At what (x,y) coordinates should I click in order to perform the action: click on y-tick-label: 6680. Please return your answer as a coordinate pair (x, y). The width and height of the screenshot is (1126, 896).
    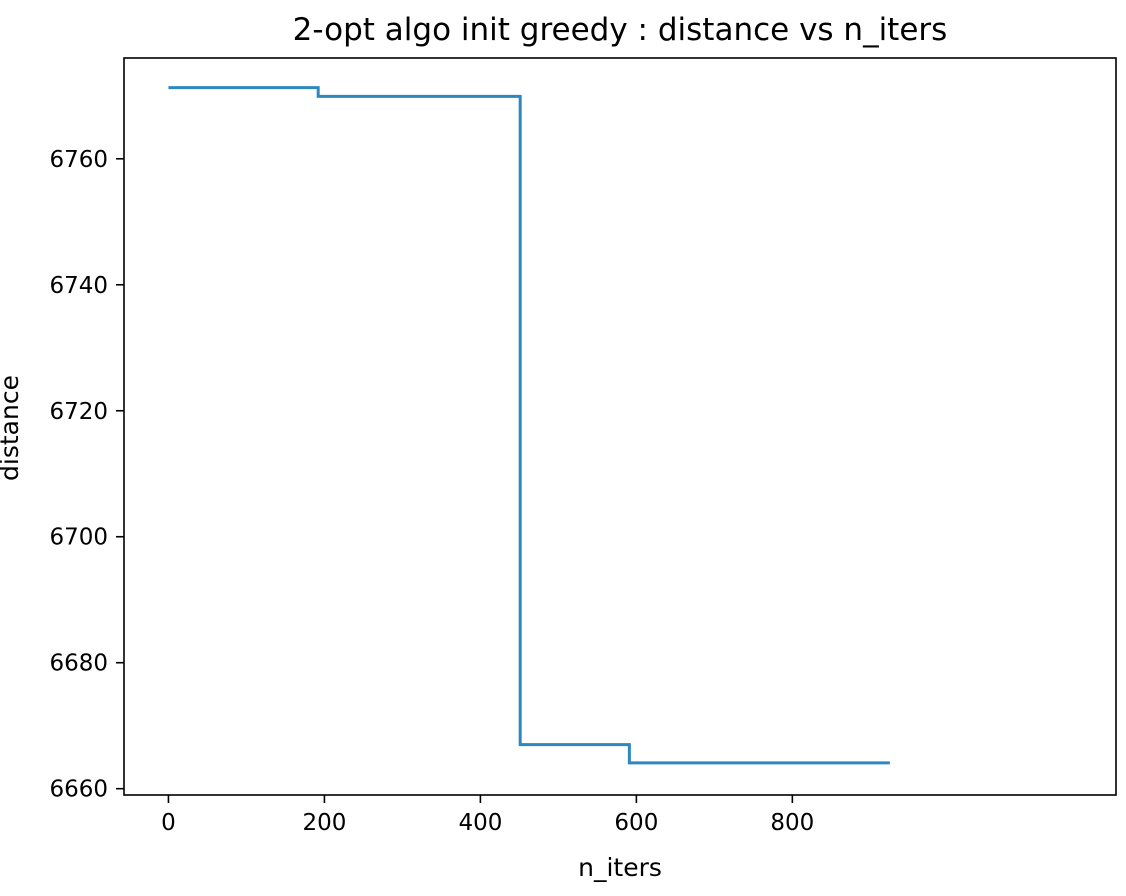
    Looking at the image, I should click on (78, 664).